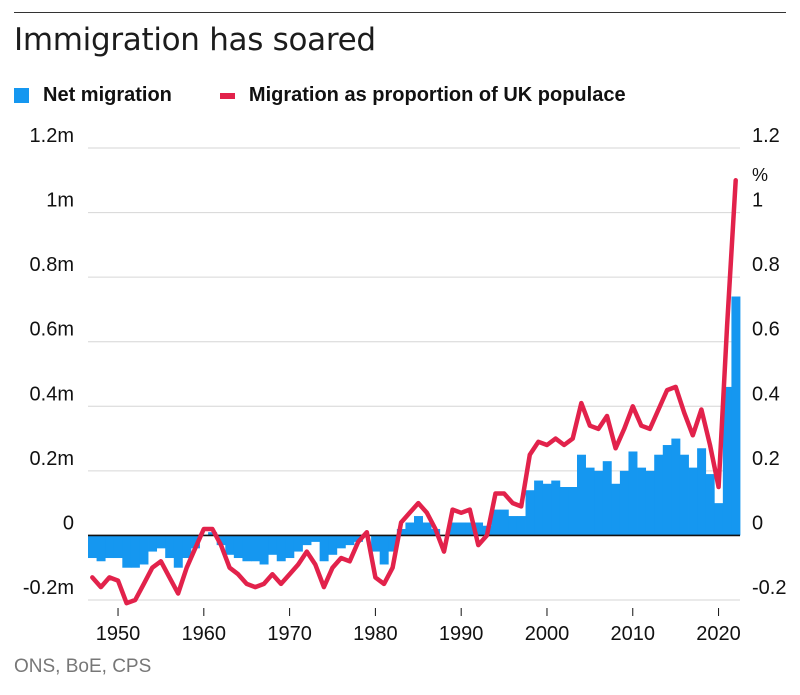 The height and width of the screenshot is (695, 800). Describe the element at coordinates (195, 40) in the screenshot. I see `chart-title: Immigration has soared` at that location.